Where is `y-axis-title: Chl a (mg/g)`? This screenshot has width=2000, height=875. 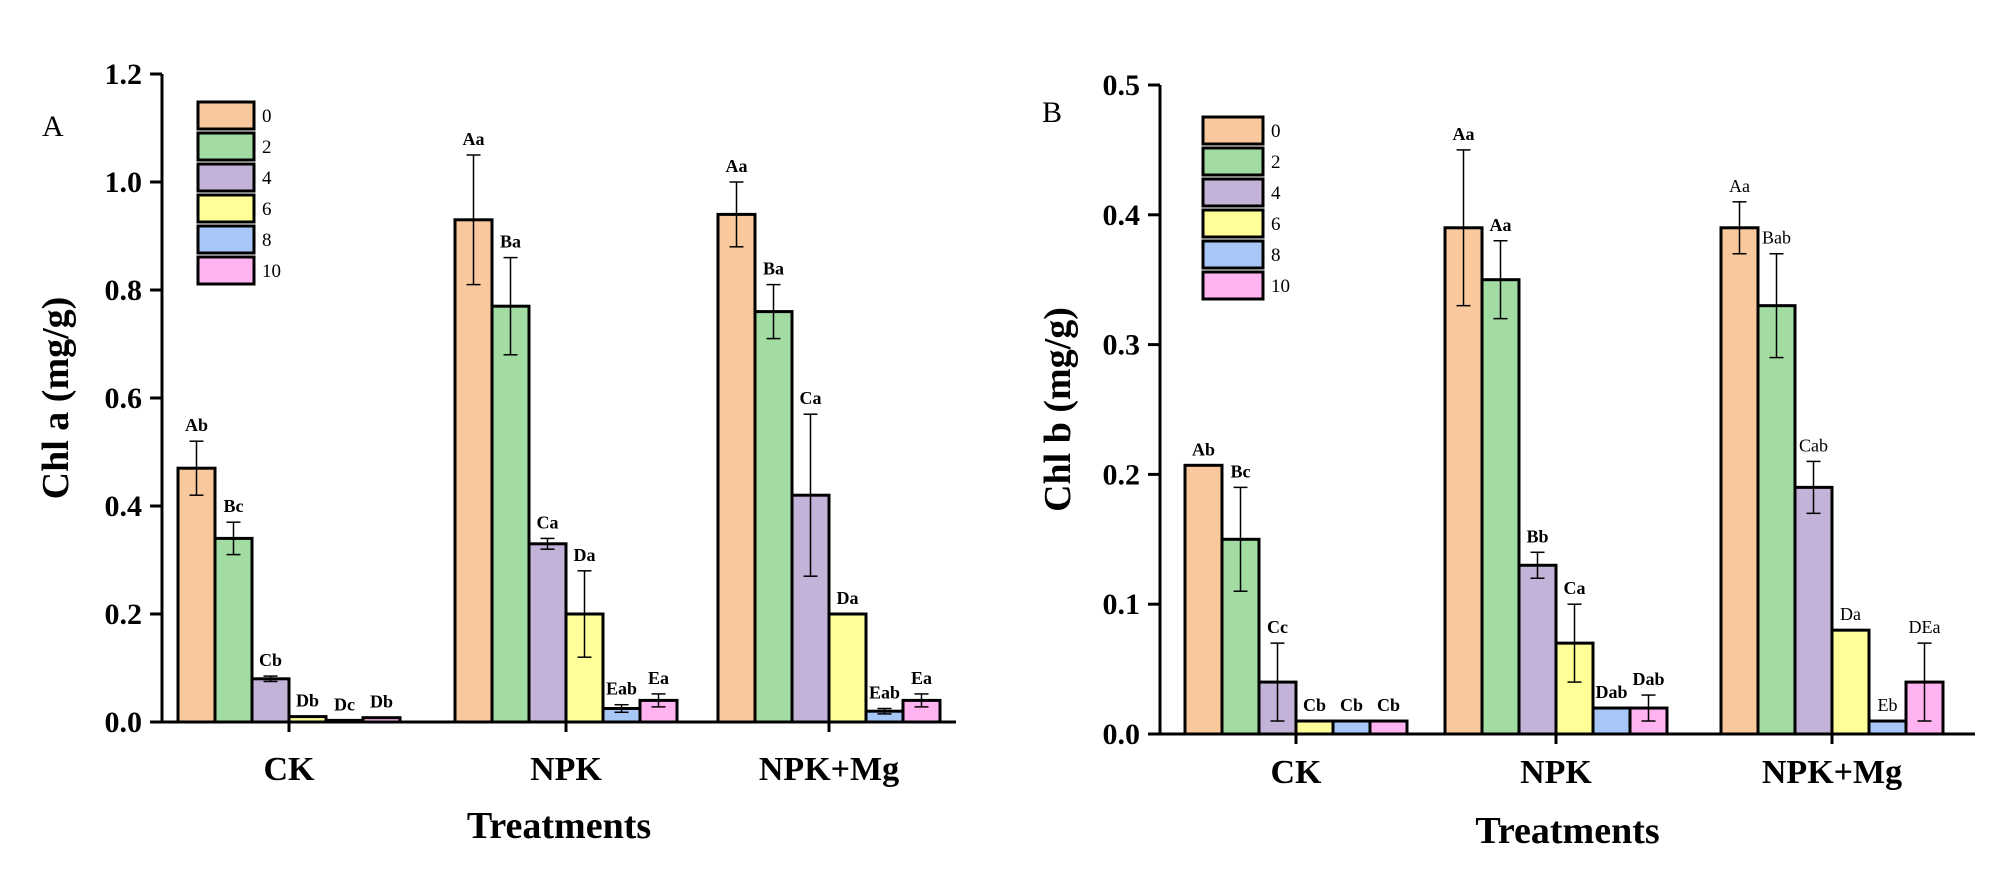
y-axis-title: Chl a (mg/g) is located at coordinates (56, 398).